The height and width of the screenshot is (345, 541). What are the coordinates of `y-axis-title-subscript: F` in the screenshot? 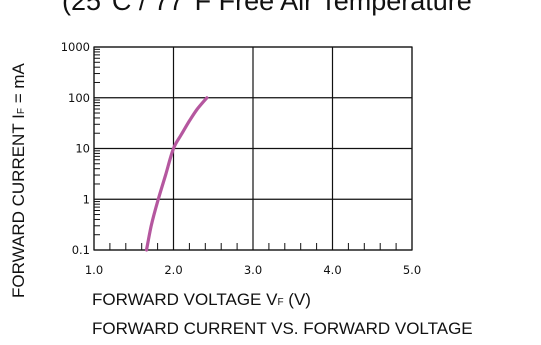 It's located at (21, 111).